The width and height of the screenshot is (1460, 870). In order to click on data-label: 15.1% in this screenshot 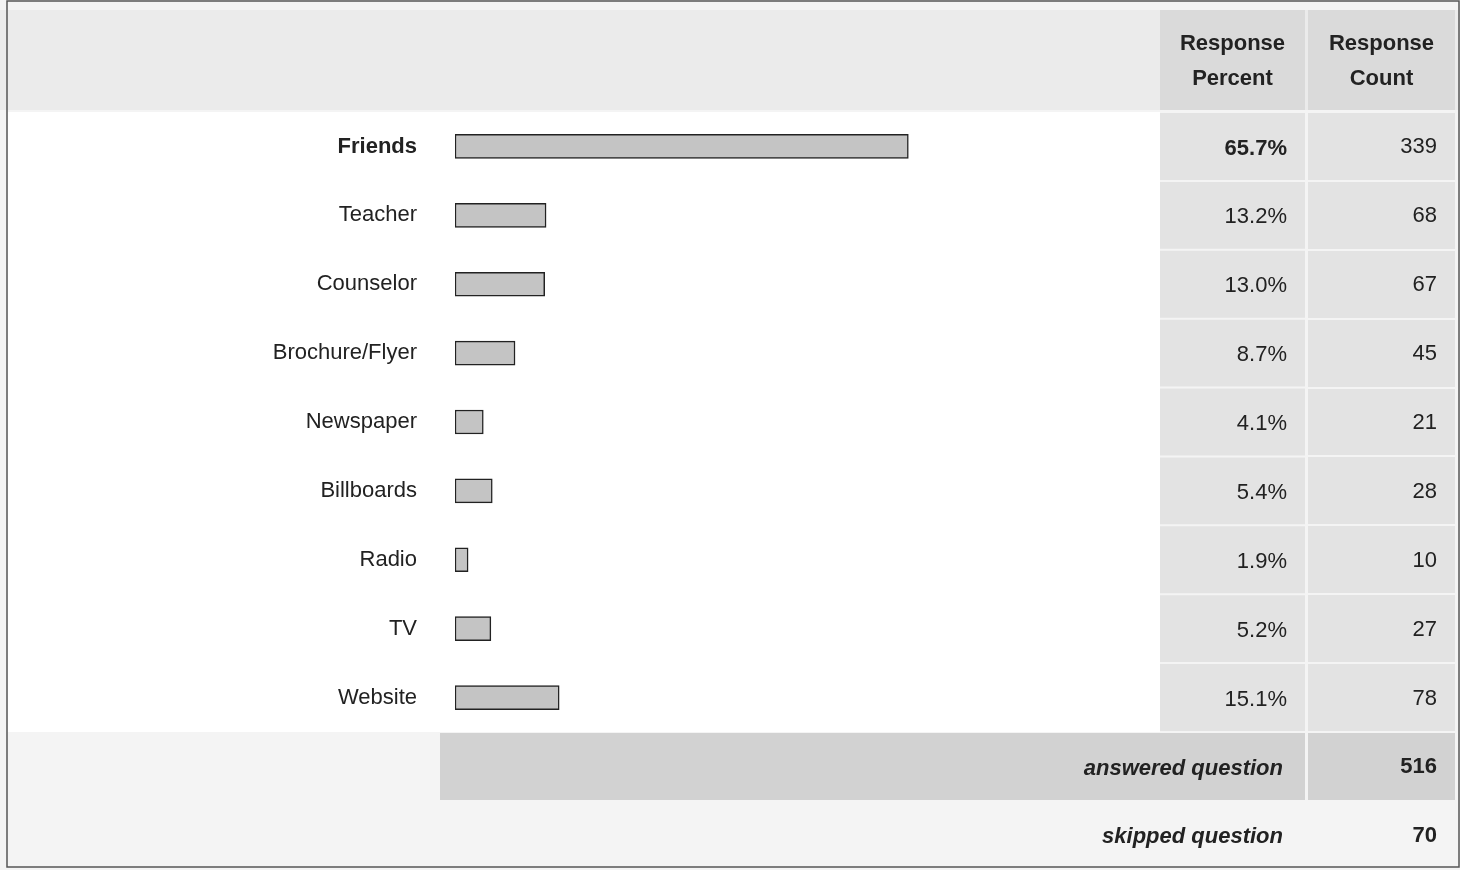, I will do `click(1255, 698)`.